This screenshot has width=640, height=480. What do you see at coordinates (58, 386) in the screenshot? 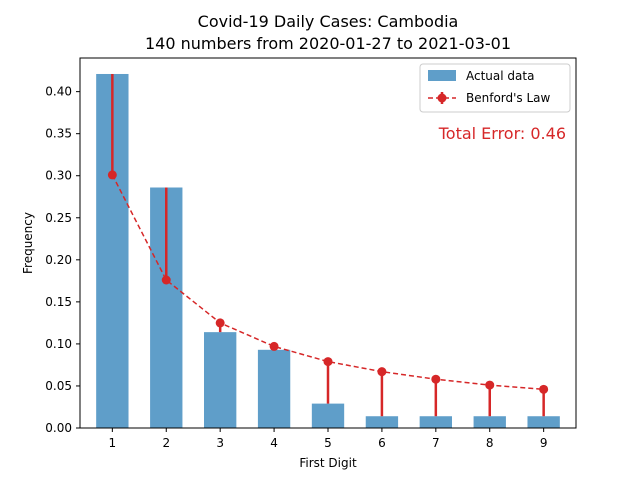
I see `y-tick-label-1: 0.05` at bounding box center [58, 386].